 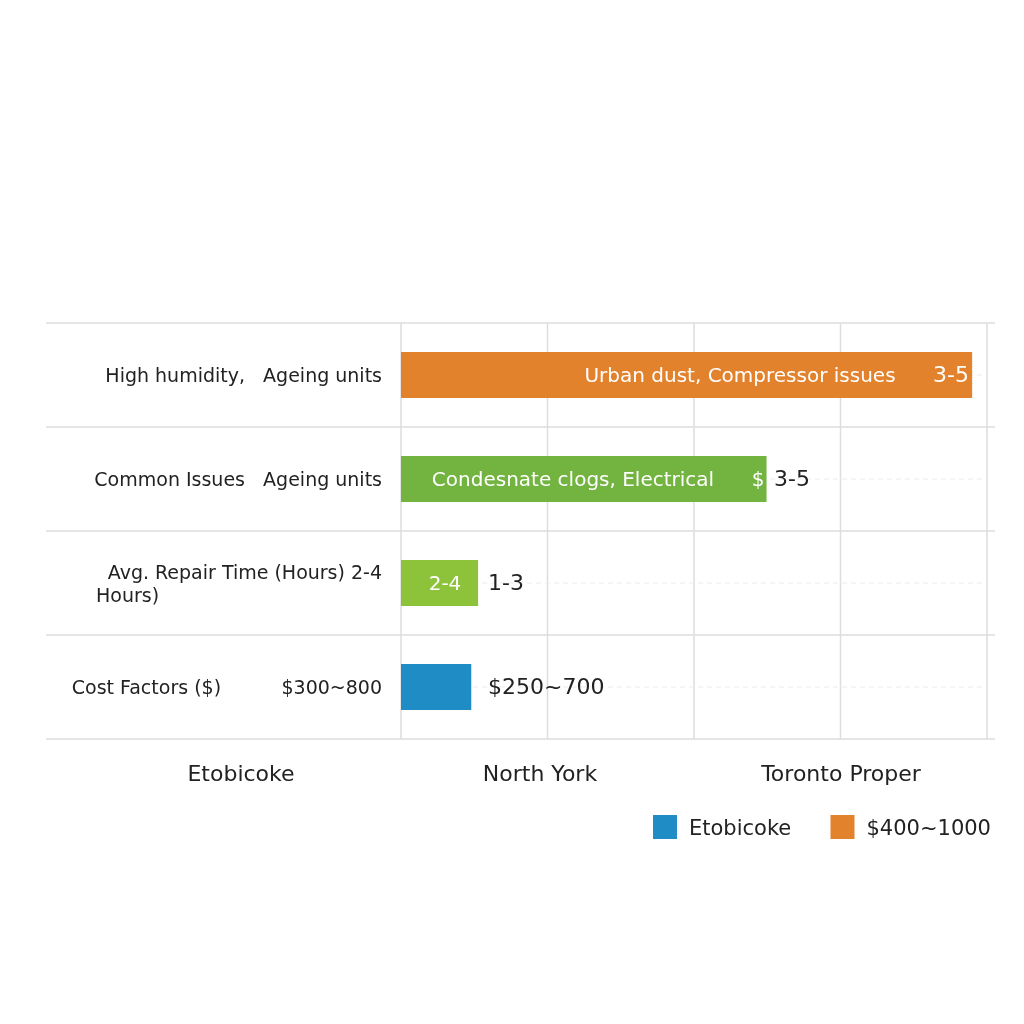 What do you see at coordinates (758, 479) in the screenshot?
I see `annotation: $` at bounding box center [758, 479].